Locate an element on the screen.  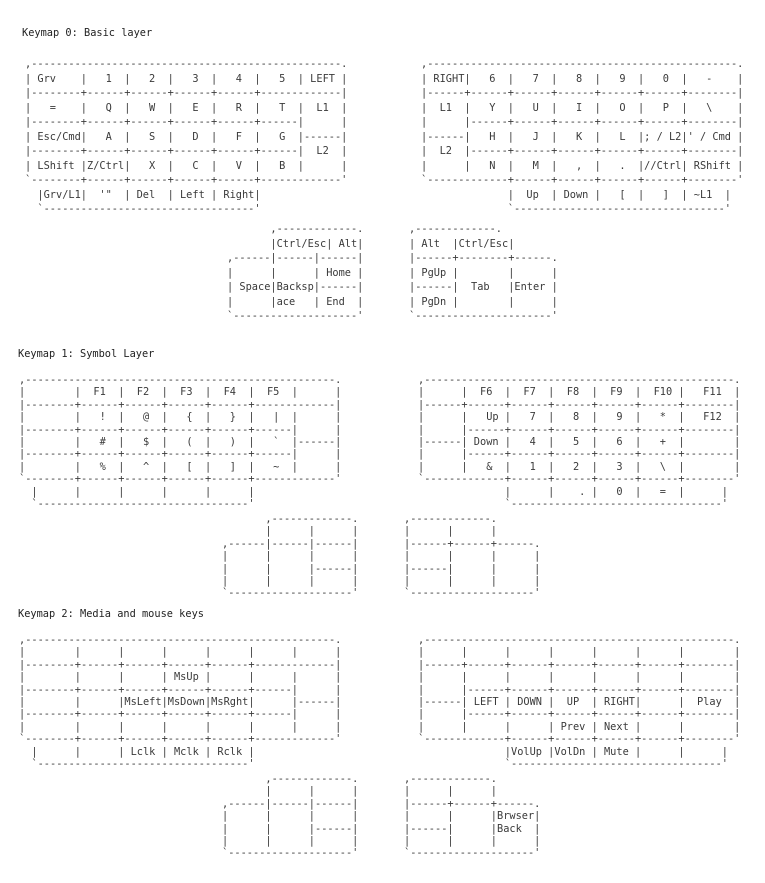
layer-2-title: Keymap 2: Media and mouse keys is located at coordinates (111, 614).